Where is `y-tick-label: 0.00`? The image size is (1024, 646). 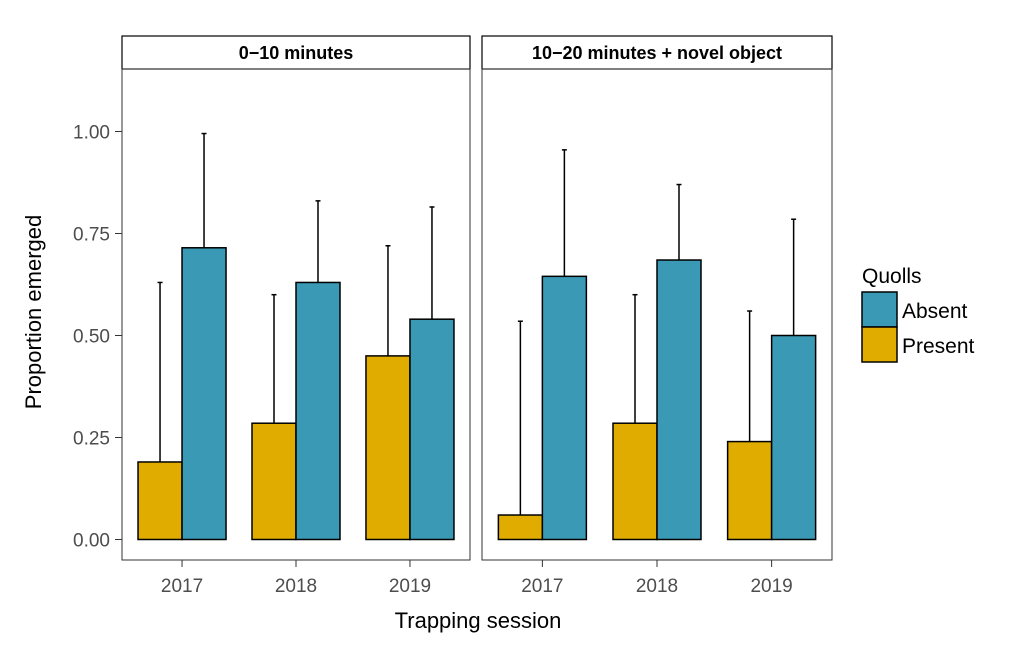 y-tick-label: 0.00 is located at coordinates (91, 541).